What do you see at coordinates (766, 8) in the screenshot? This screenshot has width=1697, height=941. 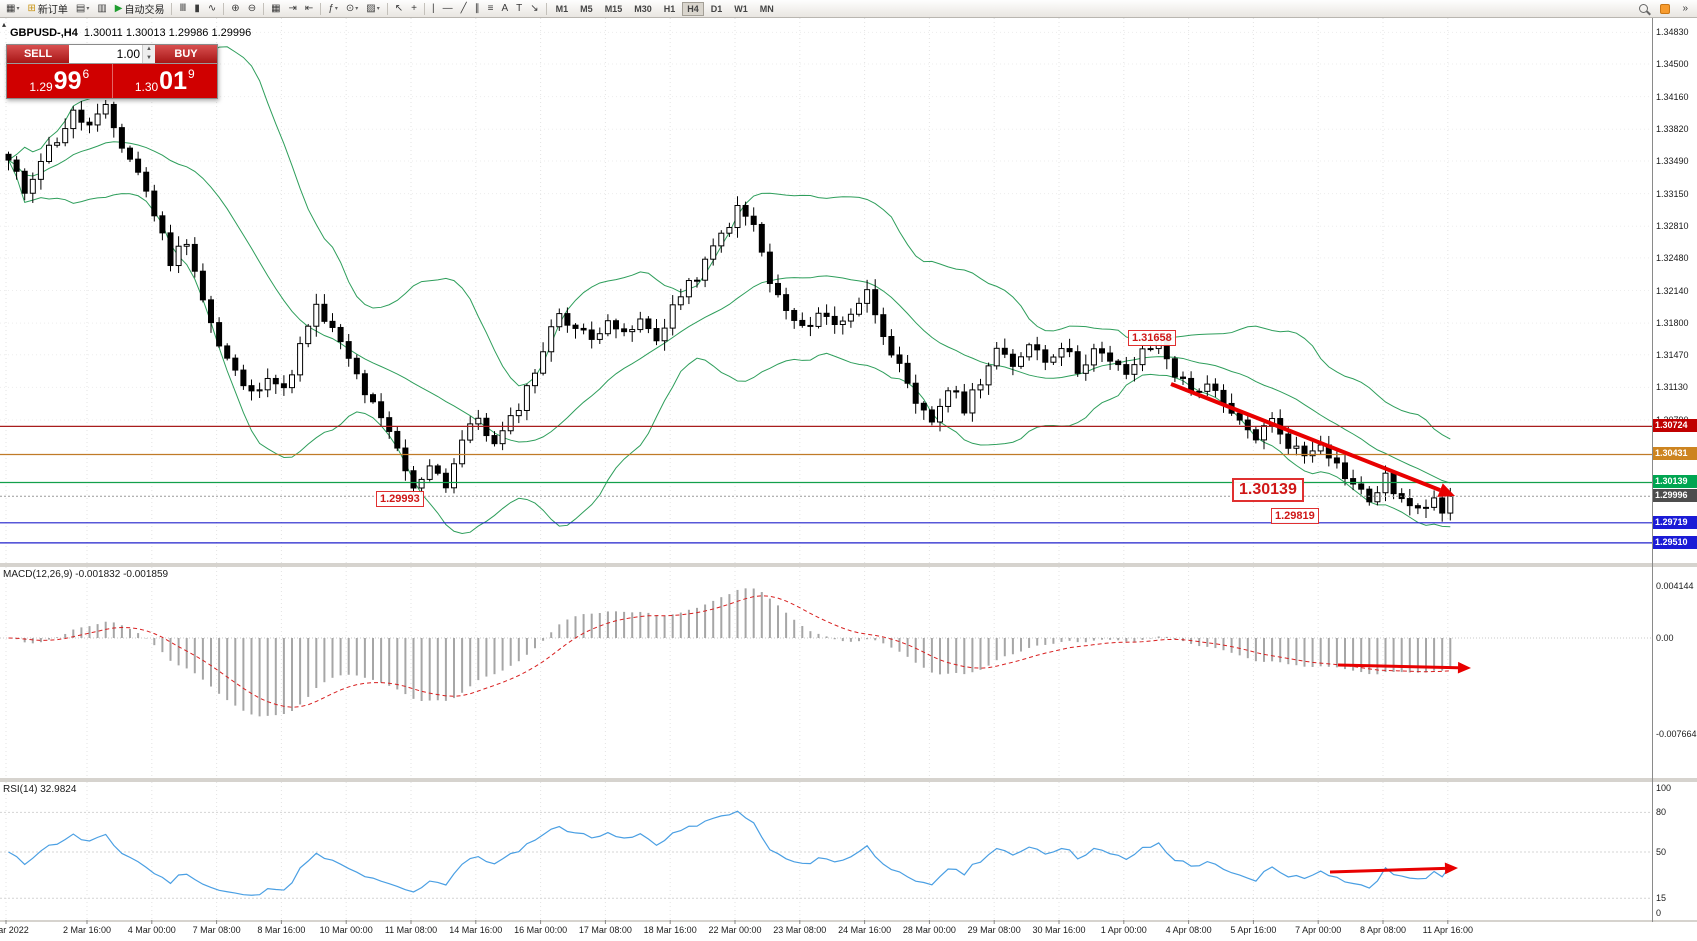 I see `timeframe-mn: MN` at bounding box center [766, 8].